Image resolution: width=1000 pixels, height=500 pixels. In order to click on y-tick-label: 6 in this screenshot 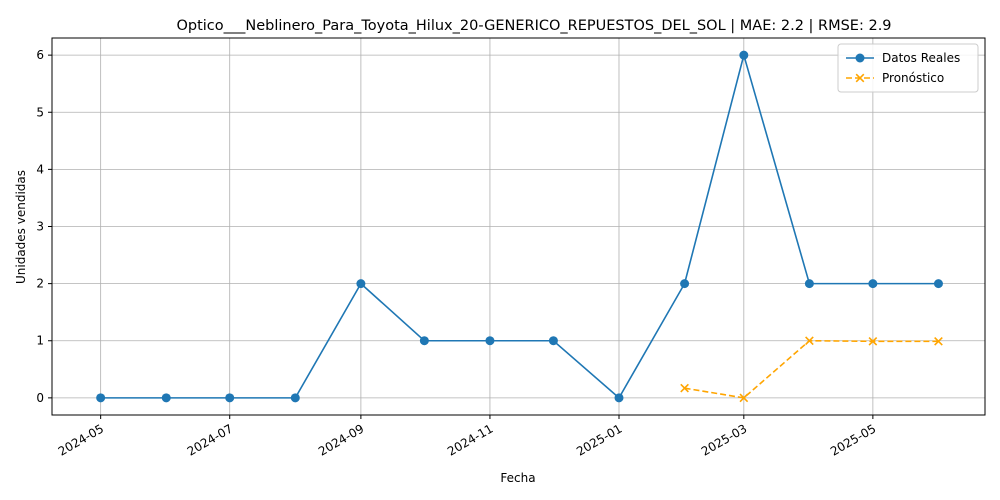, I will do `click(40, 55)`.